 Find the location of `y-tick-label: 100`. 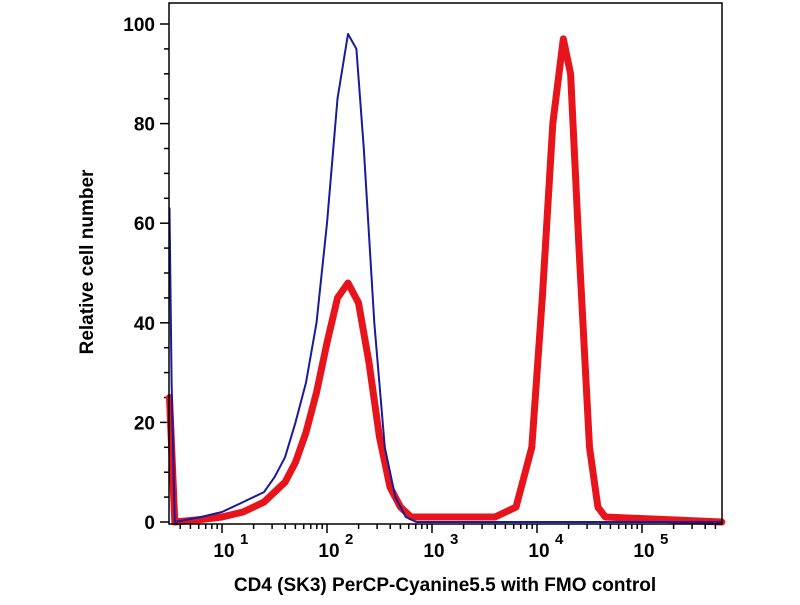

y-tick-label: 100 is located at coordinates (139, 25).